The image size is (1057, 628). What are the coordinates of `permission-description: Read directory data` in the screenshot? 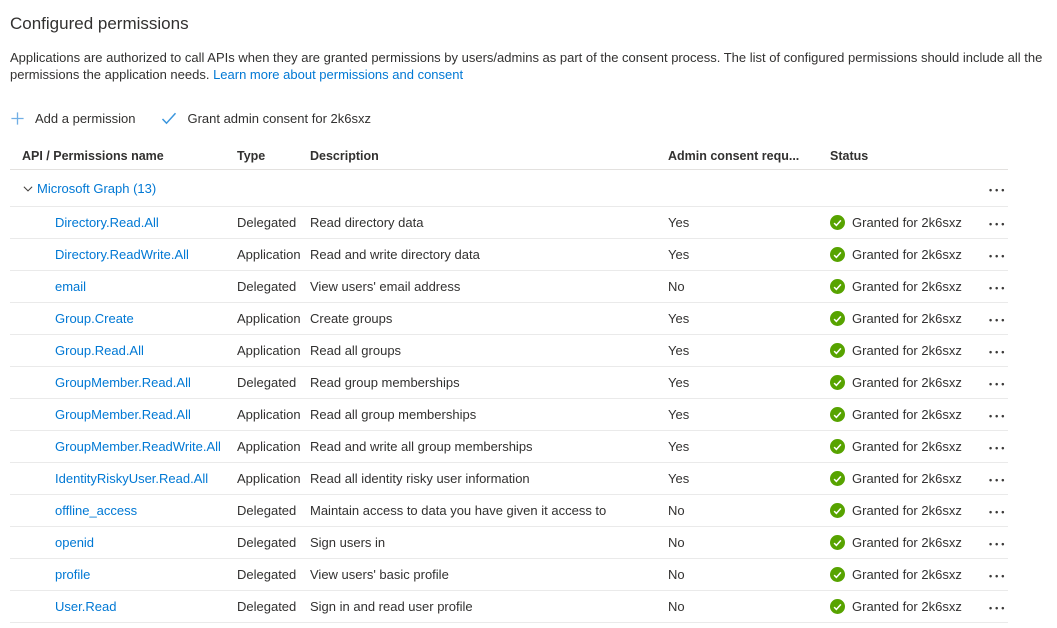 It's located at (367, 222).